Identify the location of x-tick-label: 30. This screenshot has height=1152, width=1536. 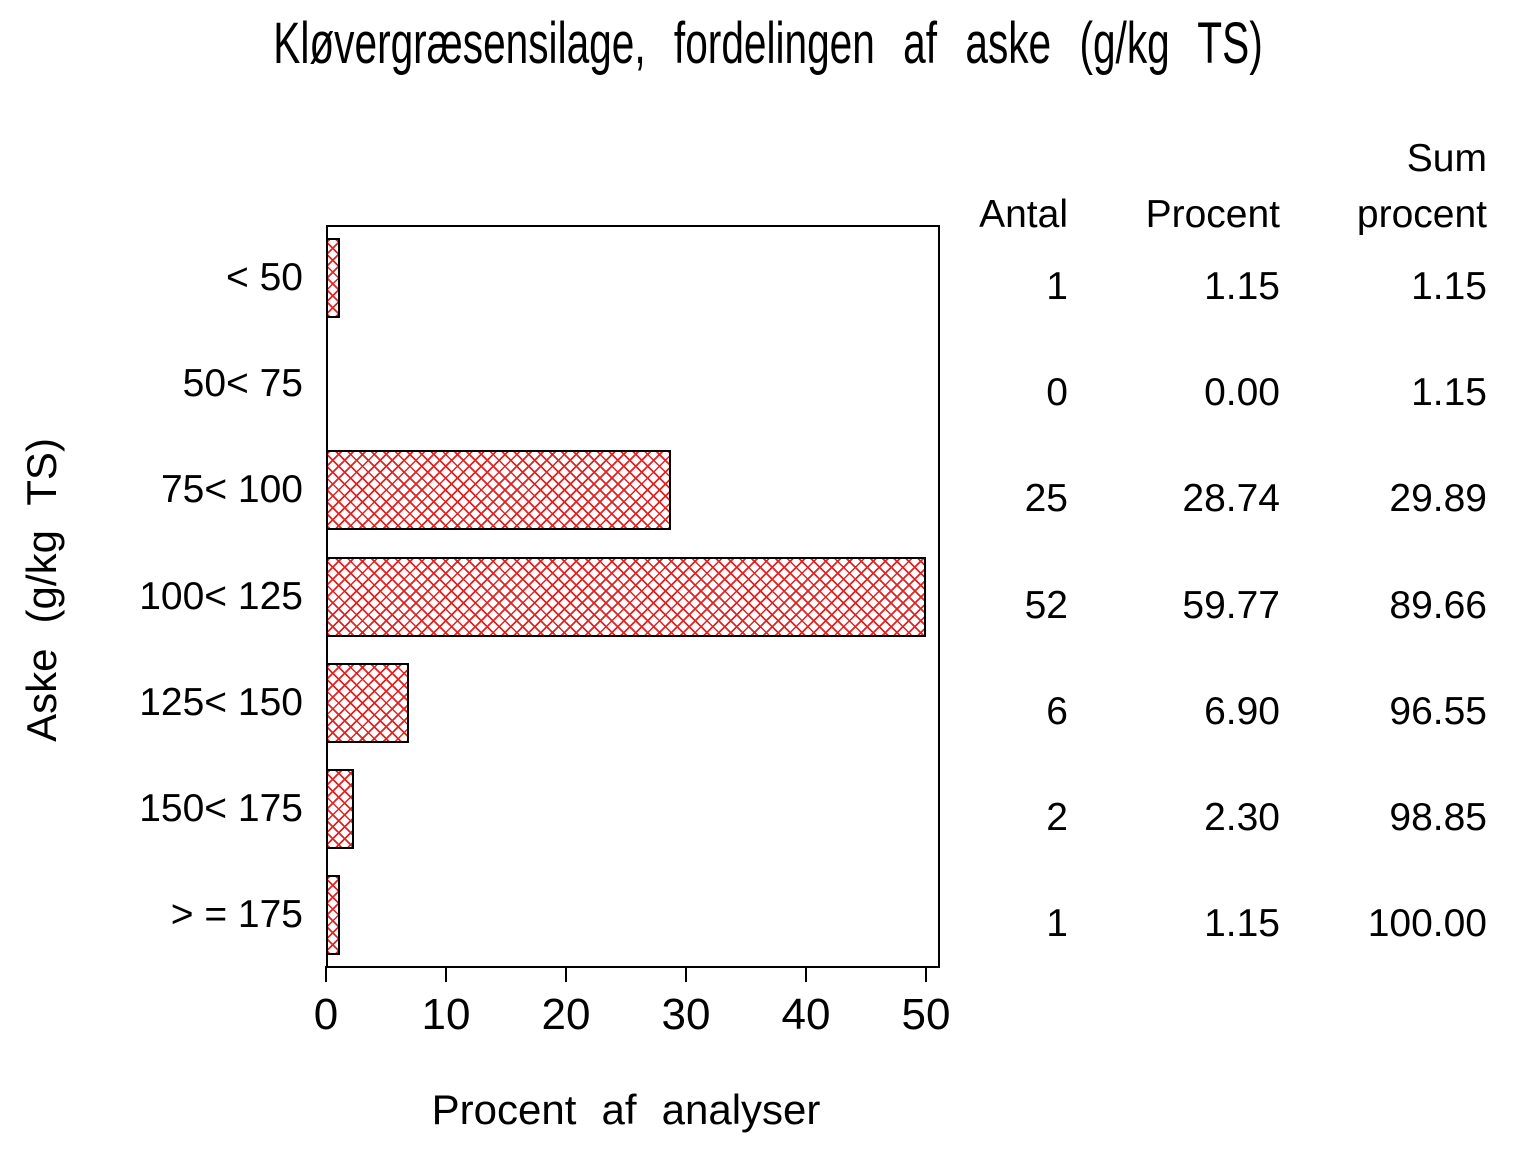
(686, 1014).